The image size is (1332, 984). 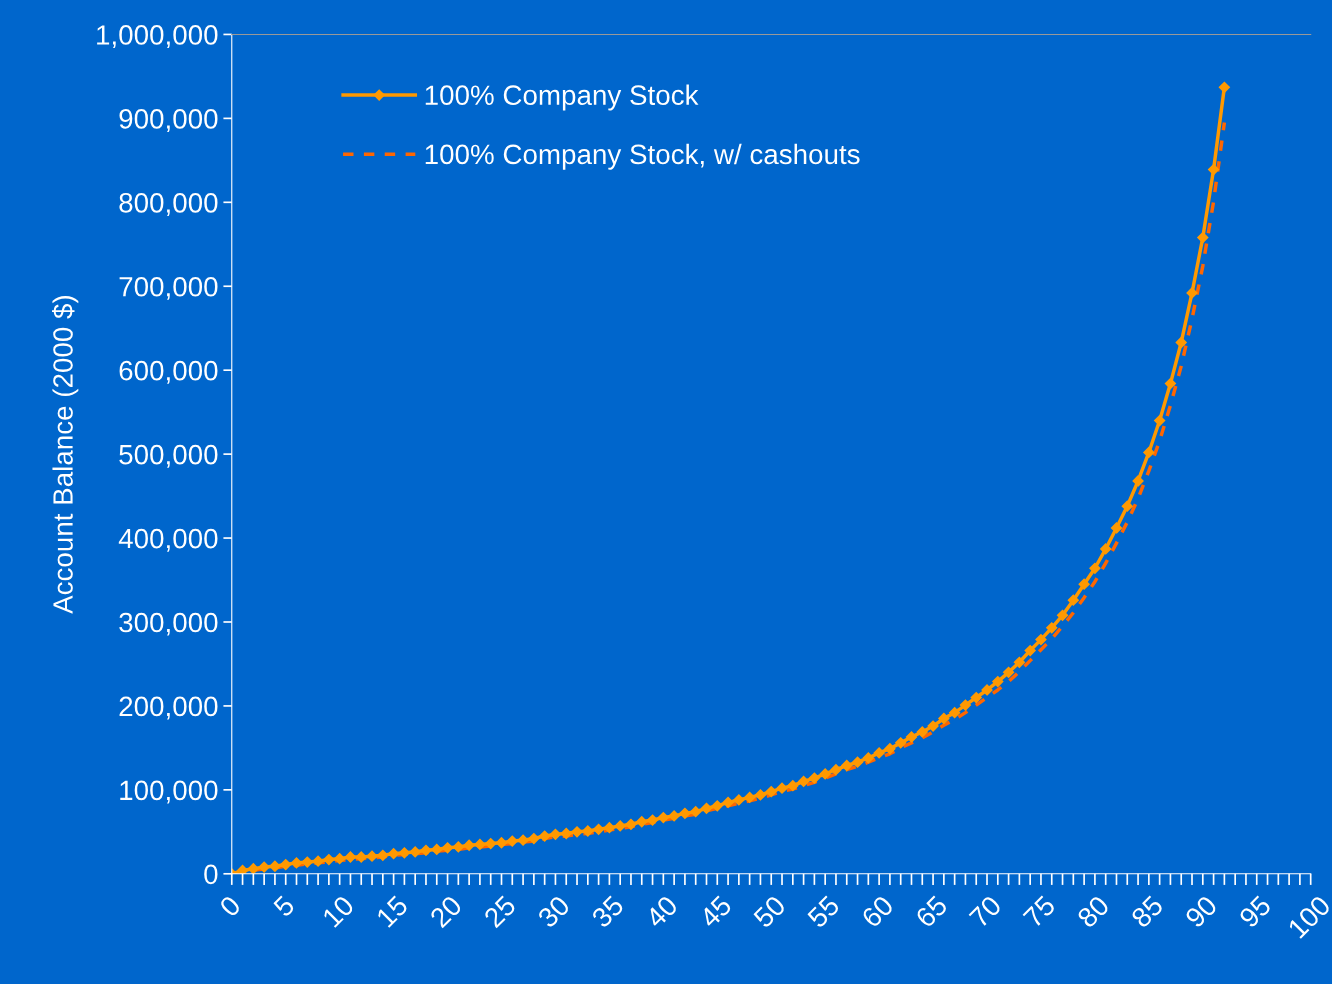 What do you see at coordinates (392, 911) in the screenshot?
I see `x-tick-label: 15` at bounding box center [392, 911].